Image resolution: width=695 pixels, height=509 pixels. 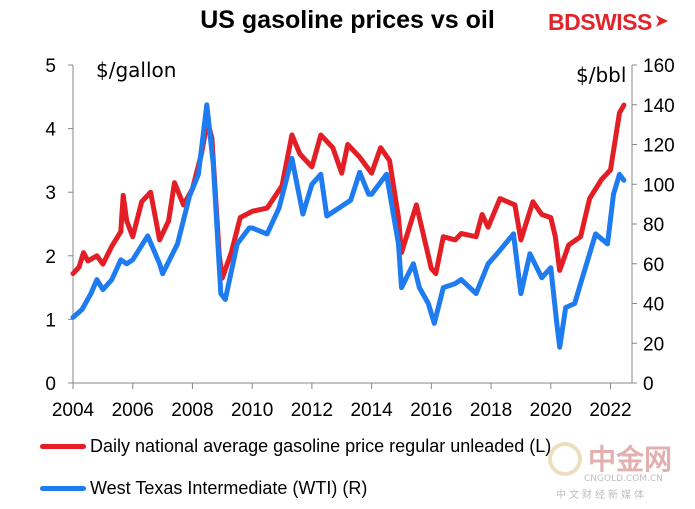 I want to click on right-axis-unit: $/bbl, so click(x=601, y=75).